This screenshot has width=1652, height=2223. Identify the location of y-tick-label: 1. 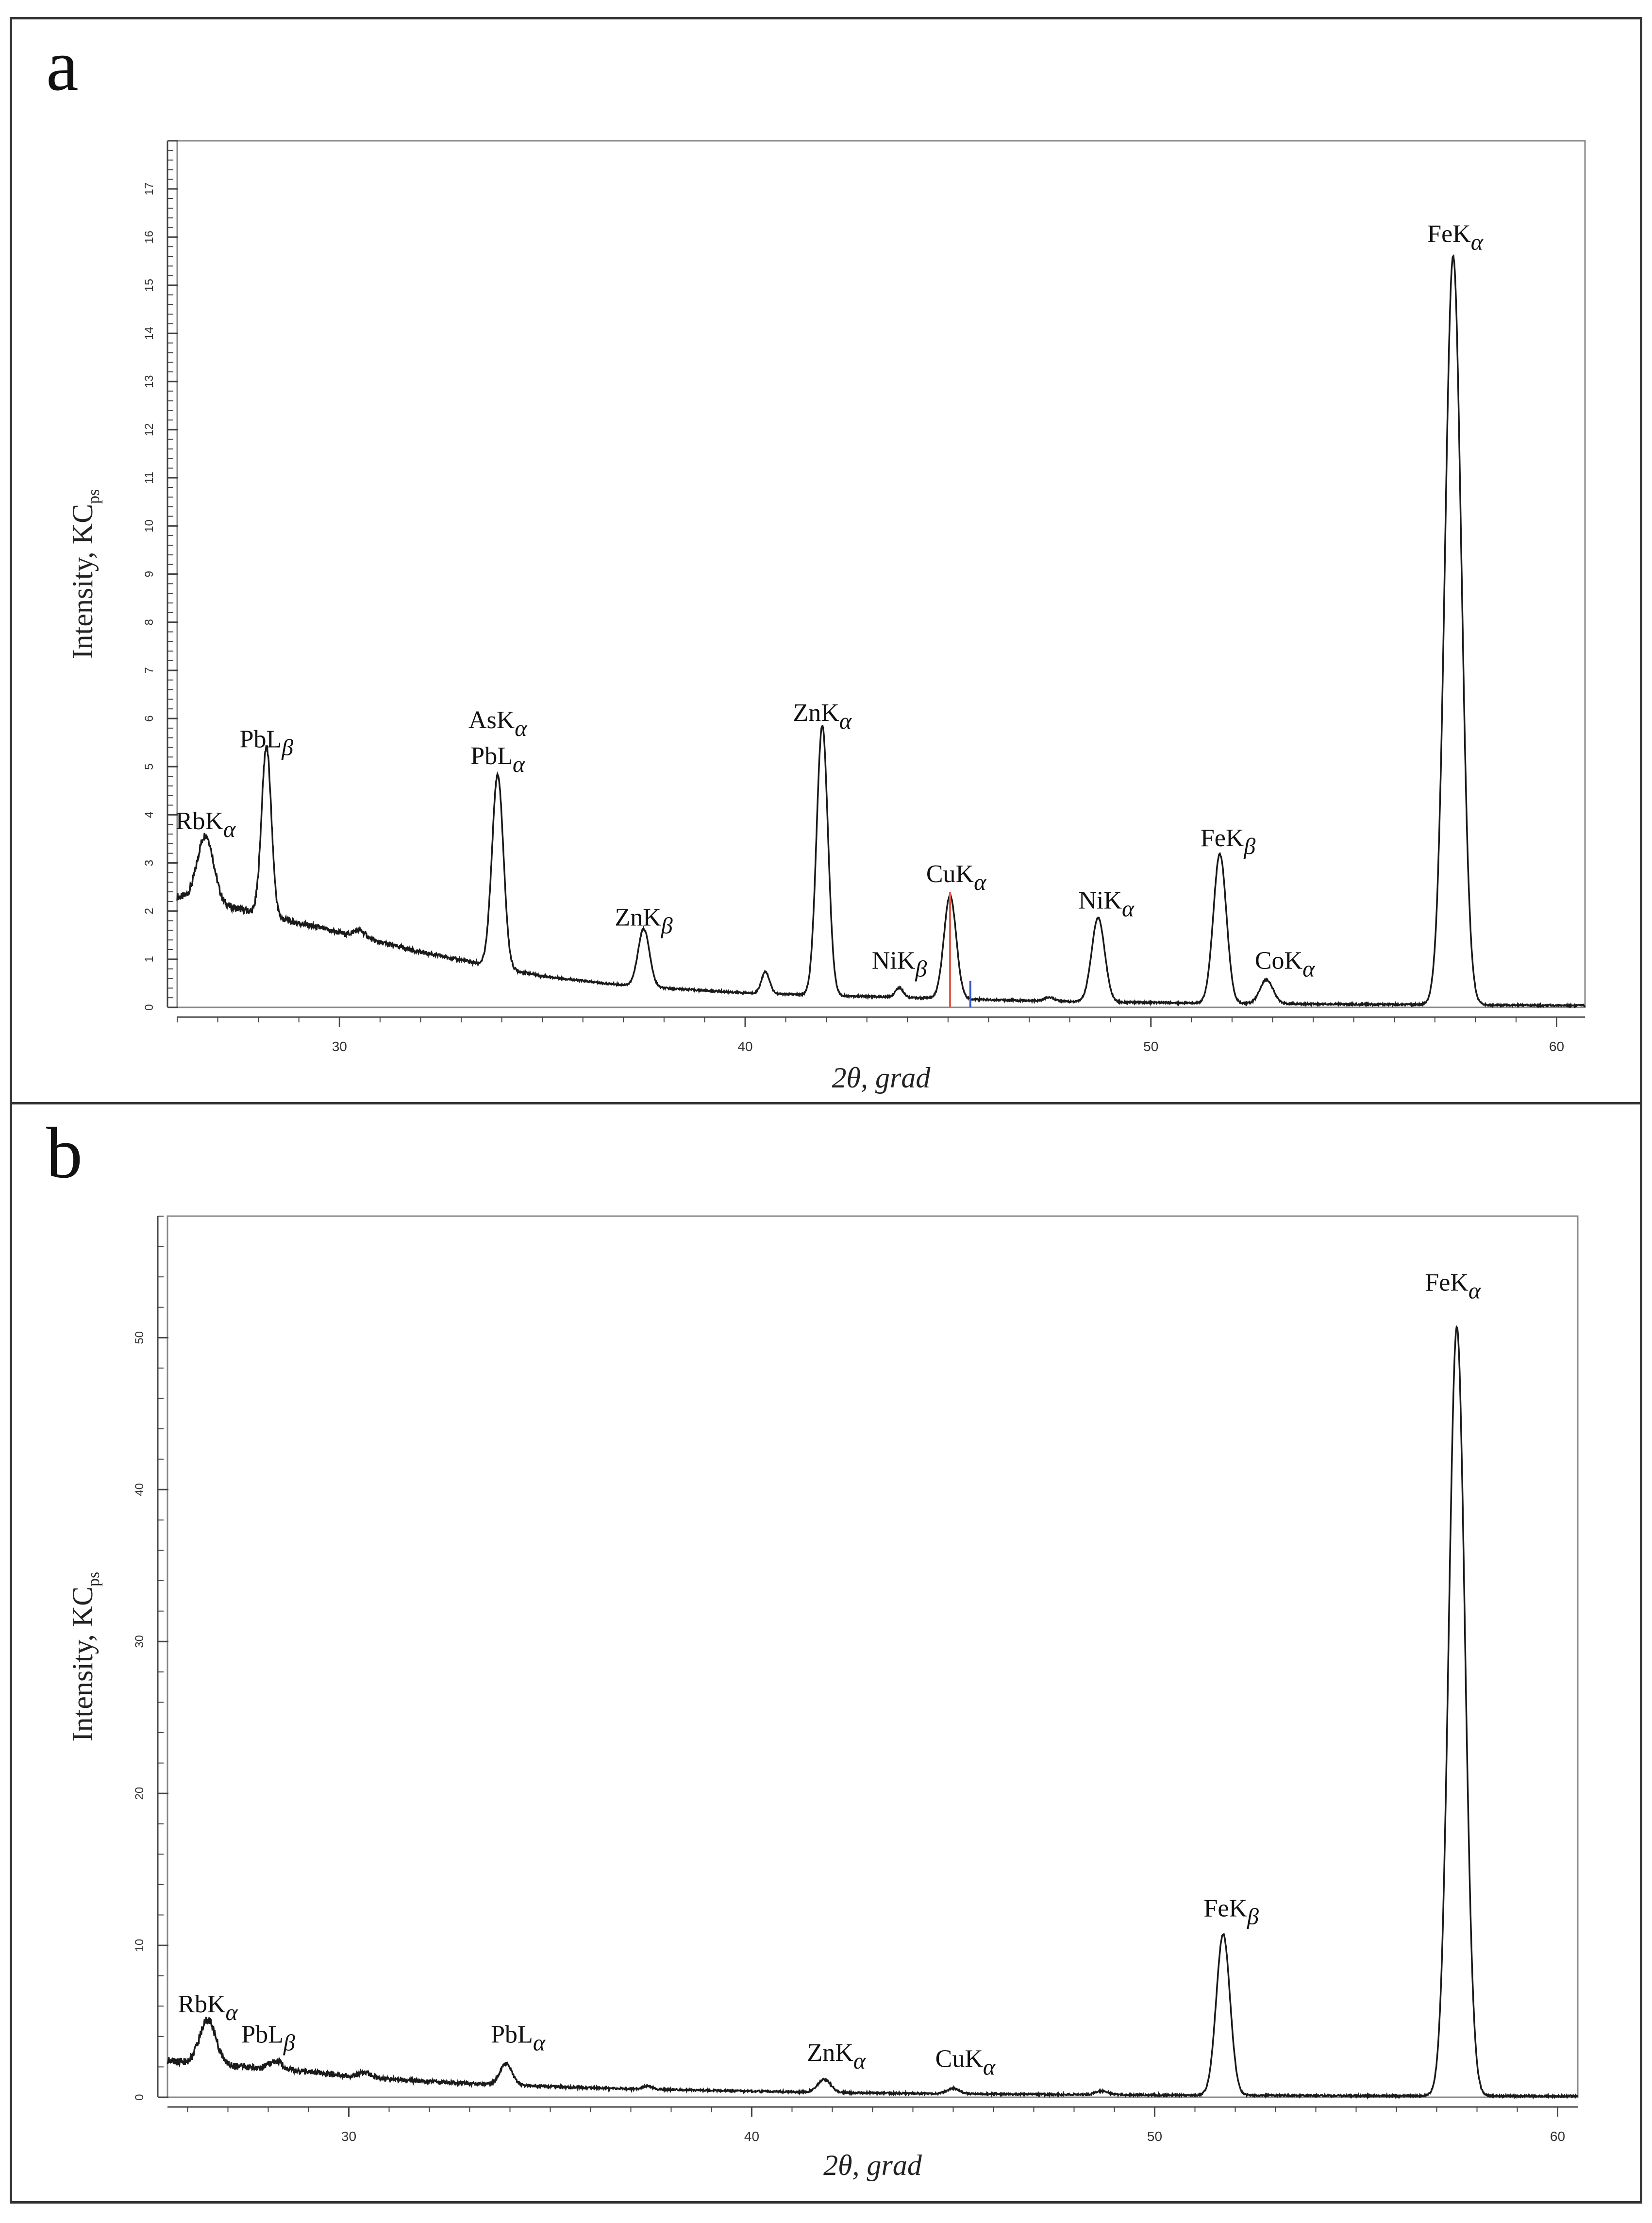
(149, 959).